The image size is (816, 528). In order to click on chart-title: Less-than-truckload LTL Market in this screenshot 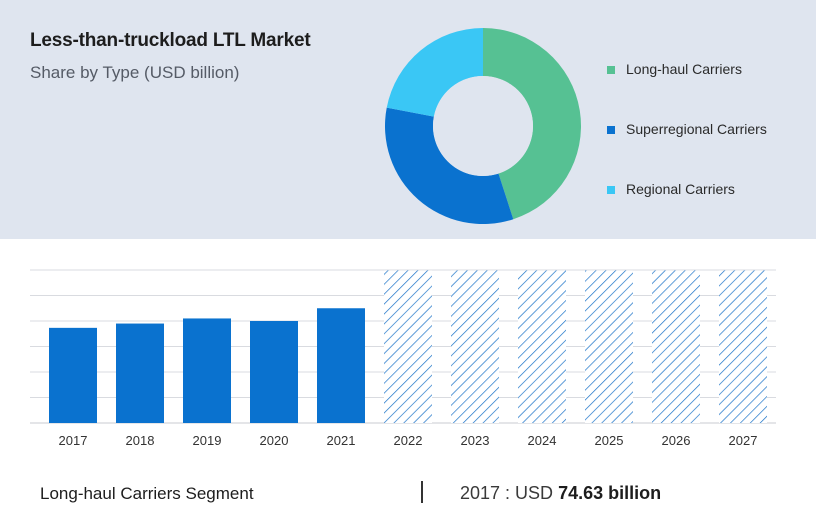, I will do `click(170, 40)`.